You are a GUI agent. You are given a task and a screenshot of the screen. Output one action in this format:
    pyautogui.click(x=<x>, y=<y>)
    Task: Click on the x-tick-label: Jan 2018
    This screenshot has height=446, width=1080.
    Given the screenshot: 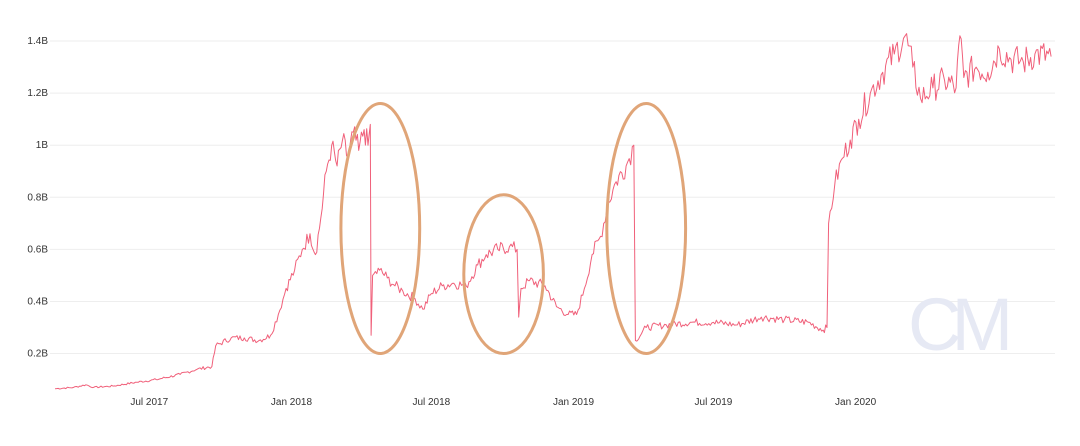 What is the action you would take?
    pyautogui.click(x=292, y=402)
    